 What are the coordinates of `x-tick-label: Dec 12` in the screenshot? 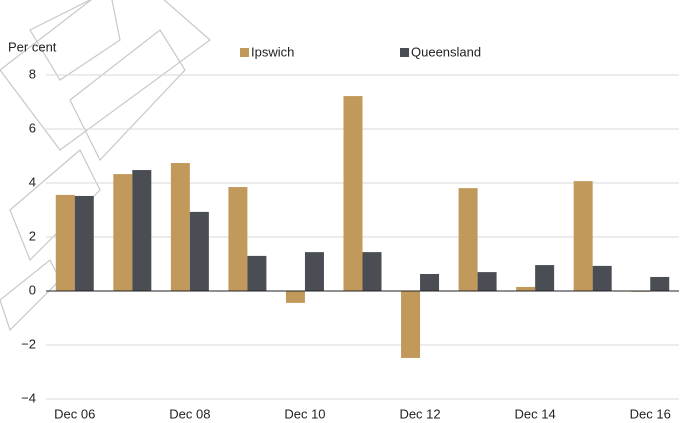 It's located at (419, 413).